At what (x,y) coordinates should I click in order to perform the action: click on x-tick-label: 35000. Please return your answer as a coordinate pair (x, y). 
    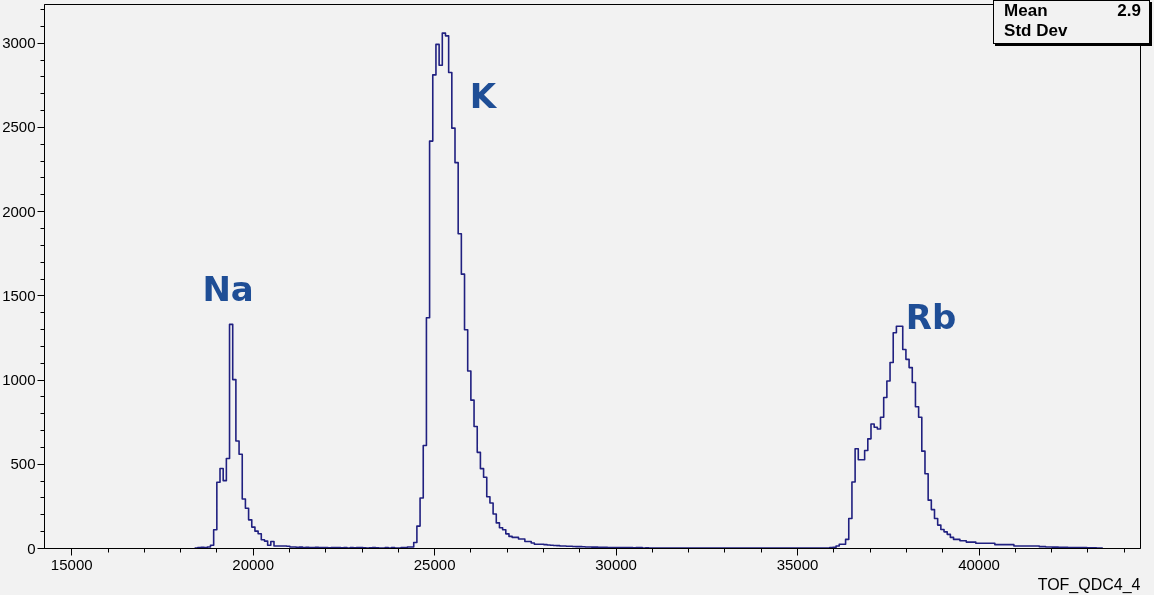
    Looking at the image, I should click on (797, 564).